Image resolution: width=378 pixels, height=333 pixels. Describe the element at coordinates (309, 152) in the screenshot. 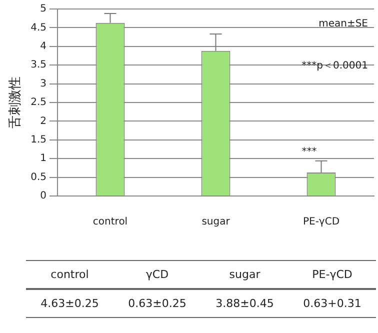

I see `annotation: ***` at that location.